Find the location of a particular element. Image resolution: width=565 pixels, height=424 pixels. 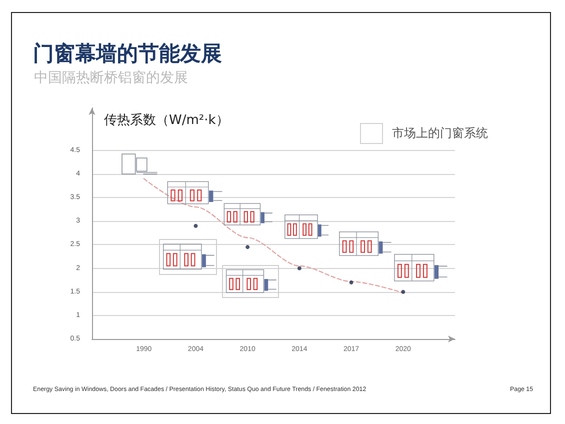

chart-title: 门窗幕墙的节能发展 is located at coordinates (127, 54).